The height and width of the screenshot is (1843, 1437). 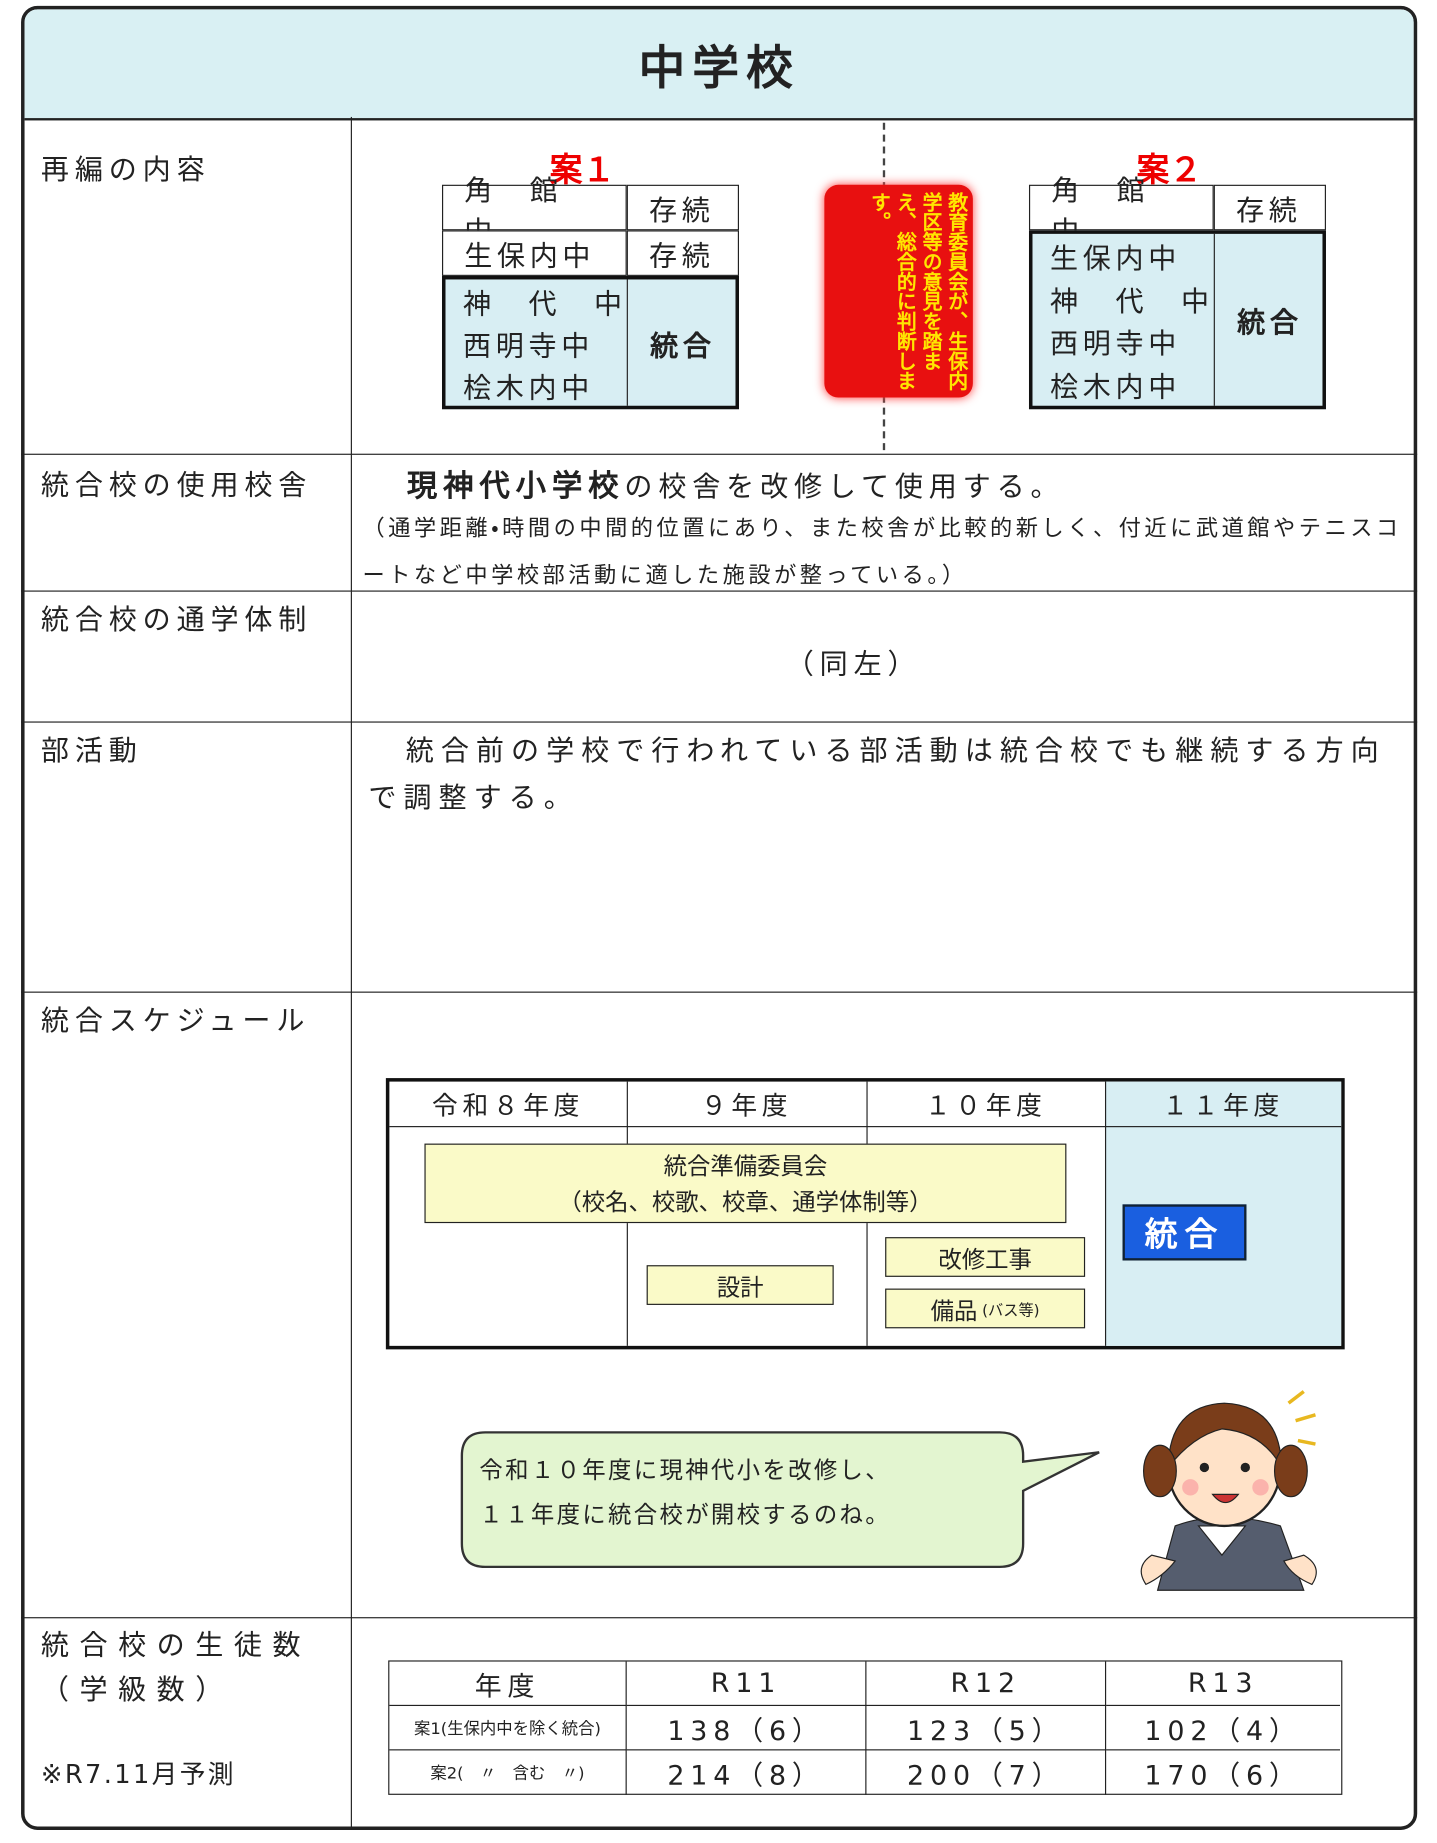 What do you see at coordinates (138, 1775) in the screenshot?
I see `forecast-note: ※R7.11月予測` at bounding box center [138, 1775].